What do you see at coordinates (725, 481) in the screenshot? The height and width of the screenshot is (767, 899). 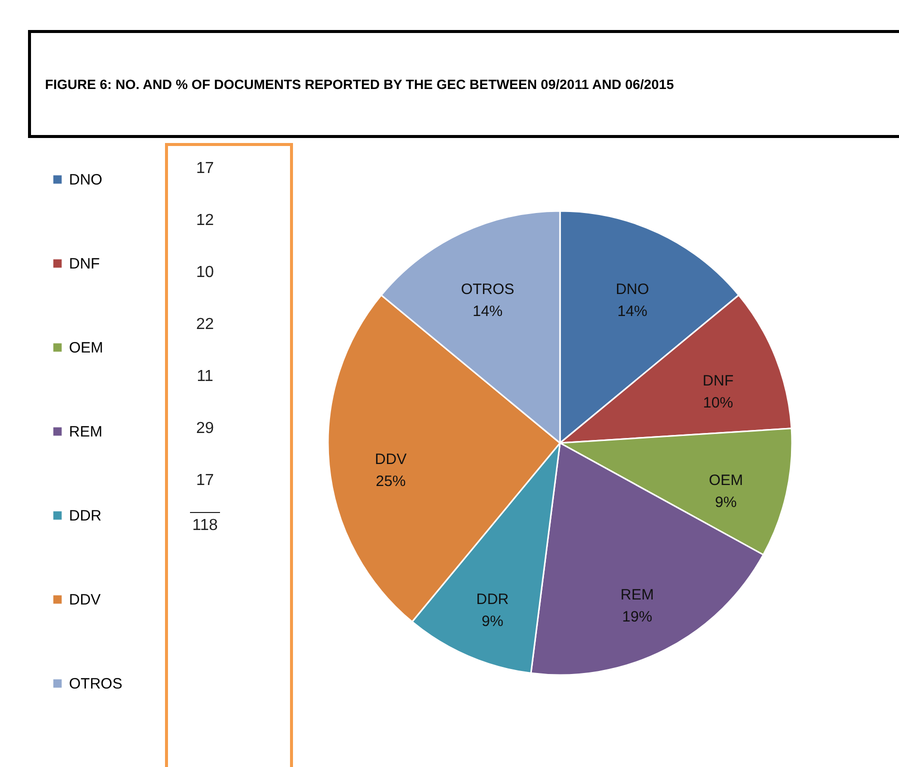 I see `slice-label: OEM` at bounding box center [725, 481].